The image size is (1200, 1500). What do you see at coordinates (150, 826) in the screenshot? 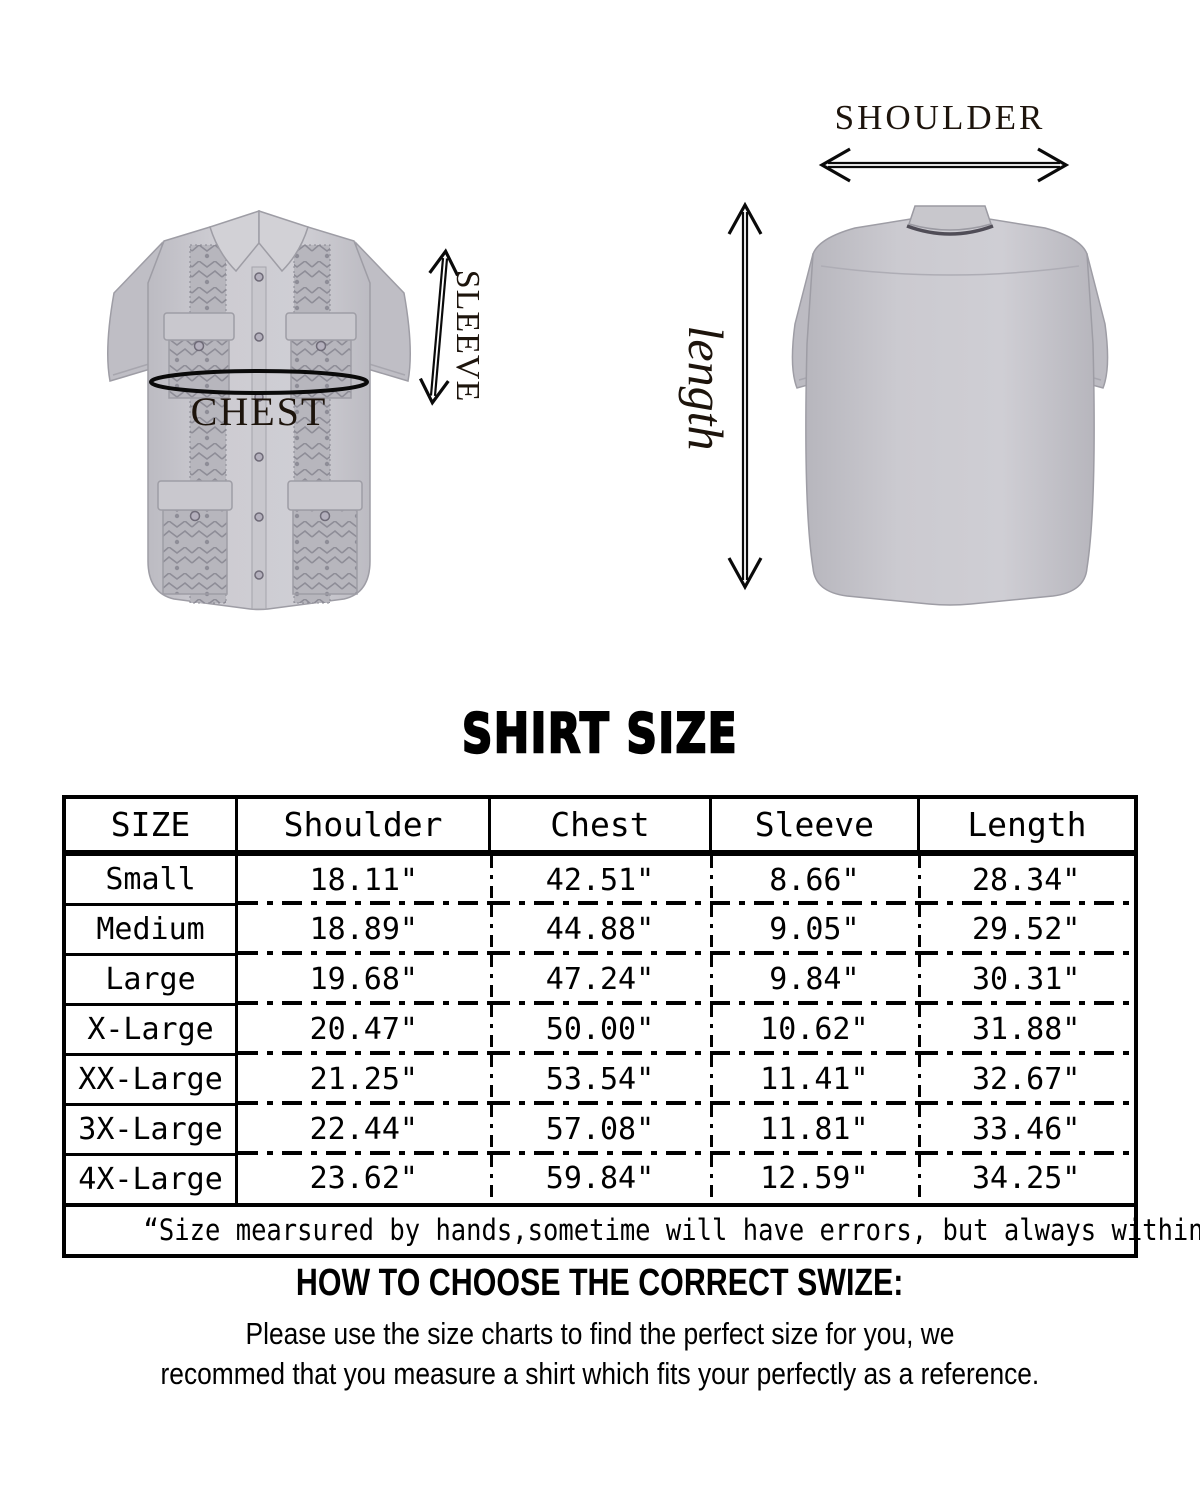
I see `col-header-size: SIZE` at bounding box center [150, 826].